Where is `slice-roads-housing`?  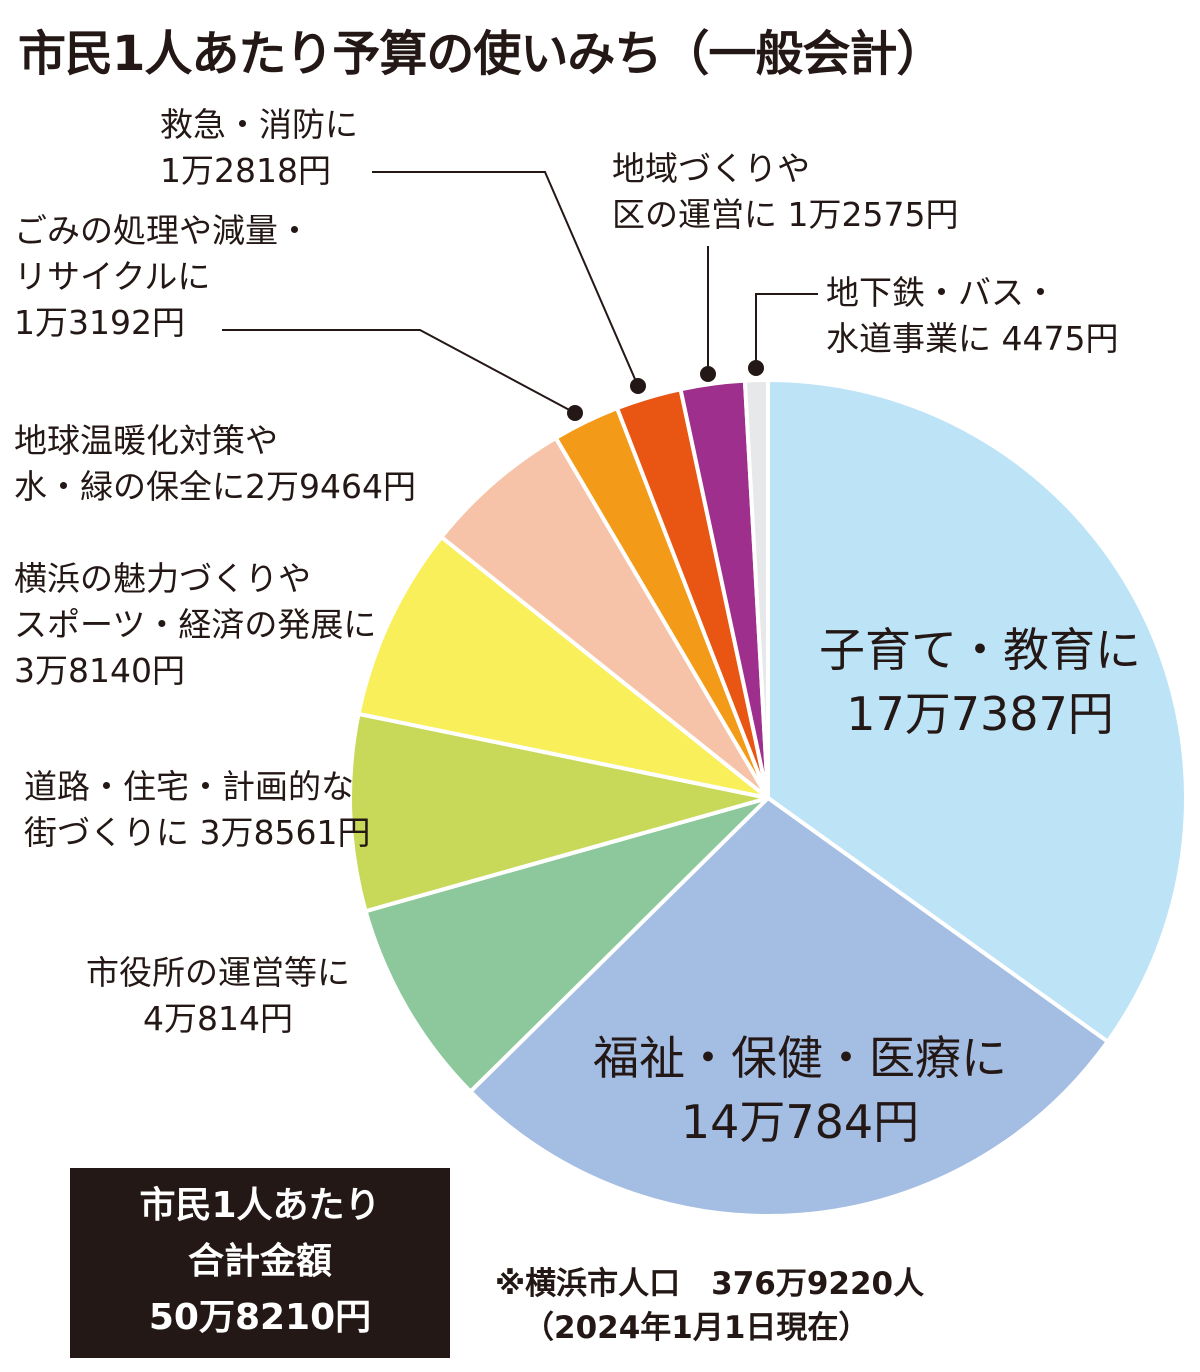 slice-roads-housing is located at coordinates (559, 812).